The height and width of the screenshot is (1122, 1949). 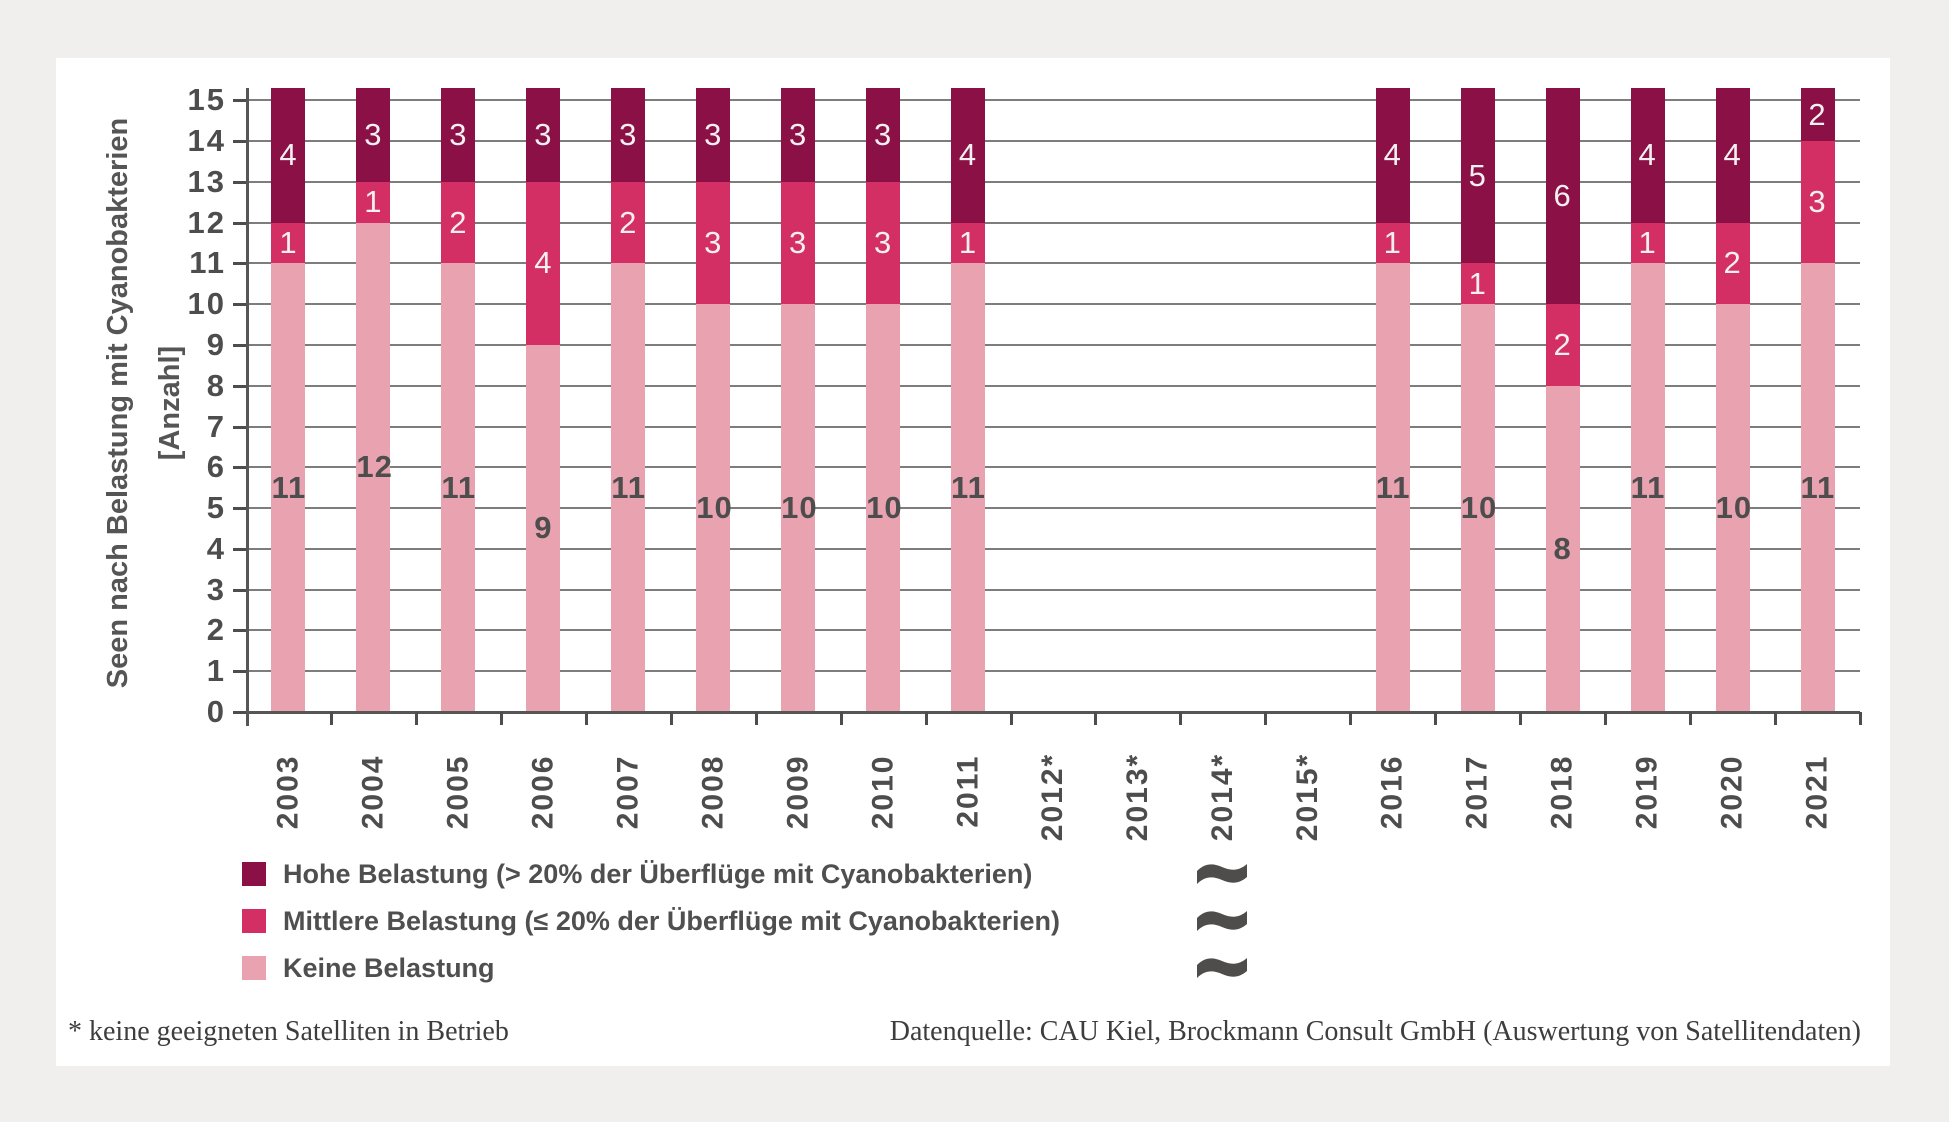 What do you see at coordinates (1052, 797) in the screenshot?
I see `x-tick-label-text: 2012*` at bounding box center [1052, 797].